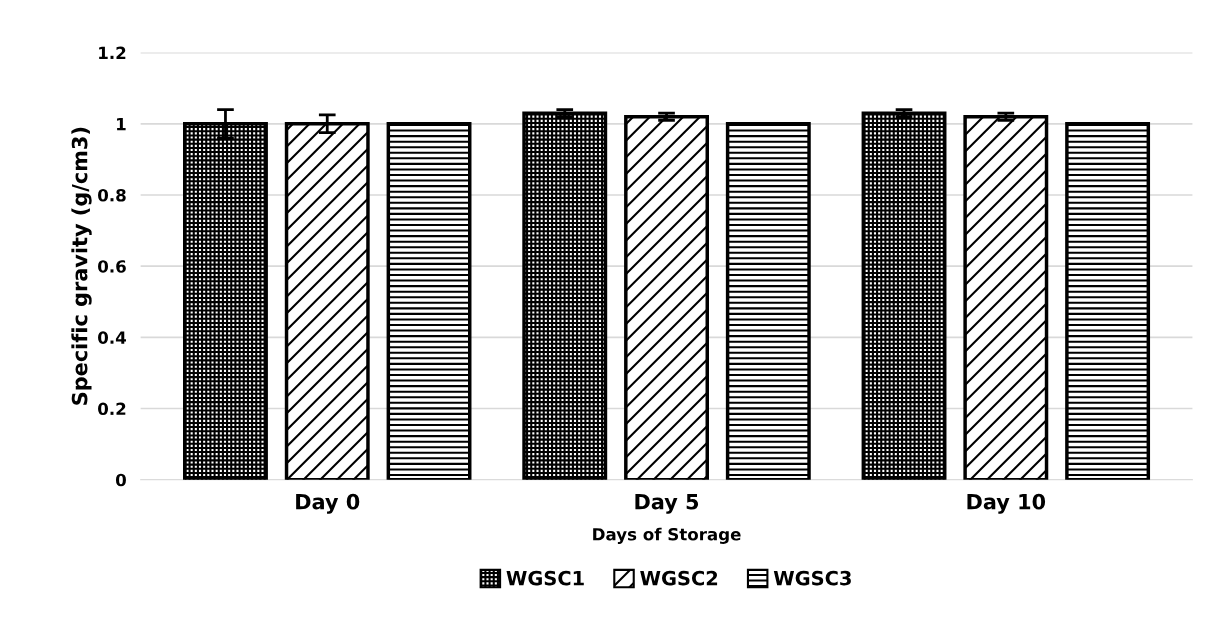 The width and height of the screenshot is (1223, 619). I want to click on x-tick-label: Day 10, so click(1006, 503).